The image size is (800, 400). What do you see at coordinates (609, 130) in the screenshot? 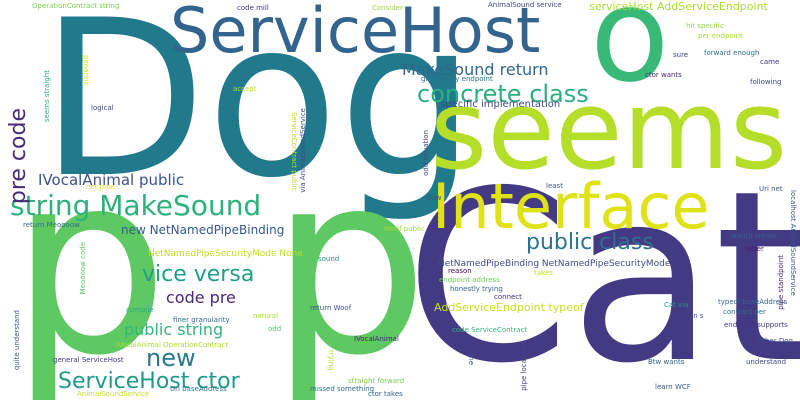
I see `word-seems: seems` at bounding box center [609, 130].